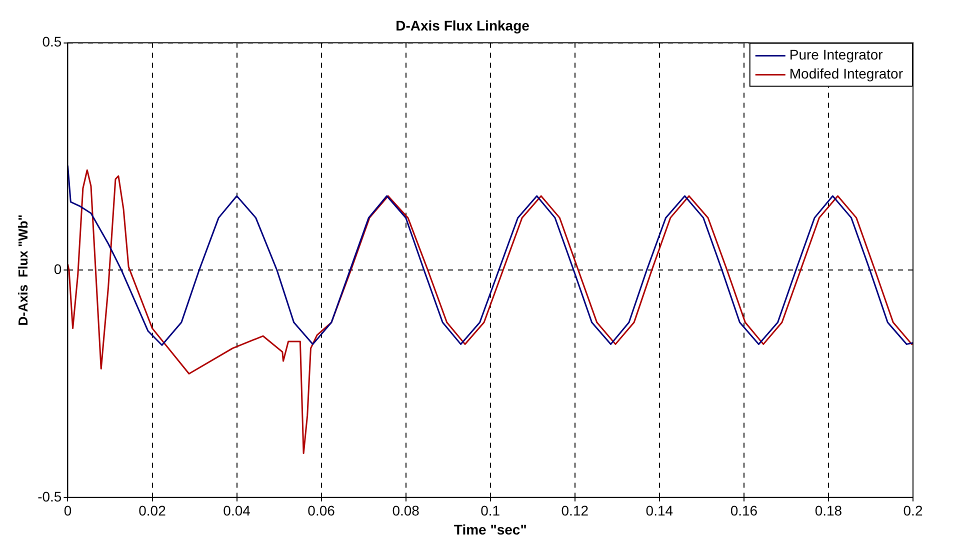 This screenshot has height=553, width=955. Describe the element at coordinates (322, 510) in the screenshot. I see `x-tick-label: 0.06` at that location.